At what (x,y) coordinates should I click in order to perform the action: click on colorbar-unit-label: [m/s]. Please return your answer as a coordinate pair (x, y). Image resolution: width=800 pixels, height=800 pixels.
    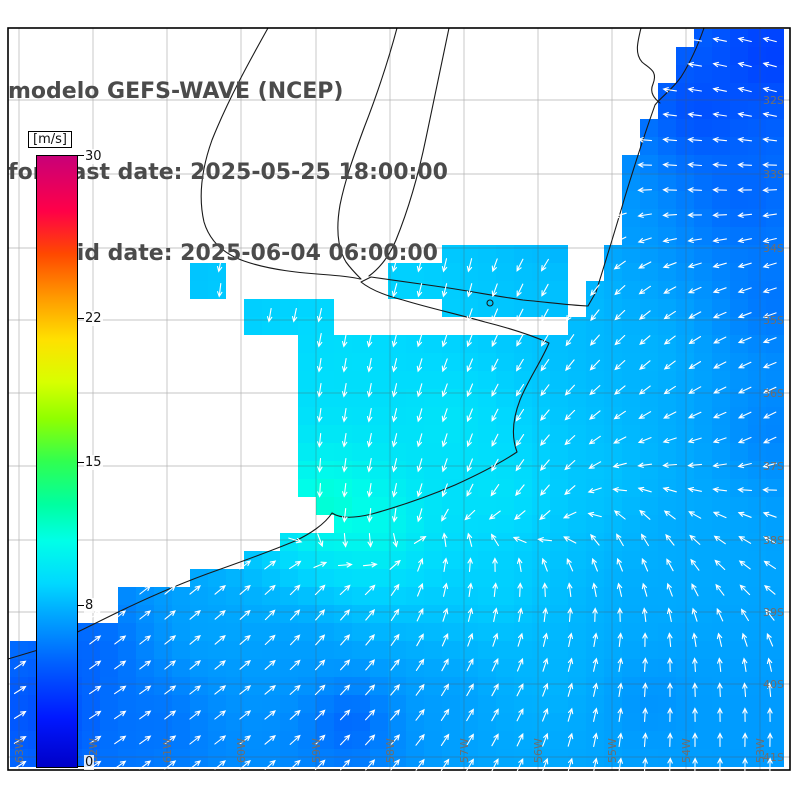
    Looking at the image, I should click on (50, 139).